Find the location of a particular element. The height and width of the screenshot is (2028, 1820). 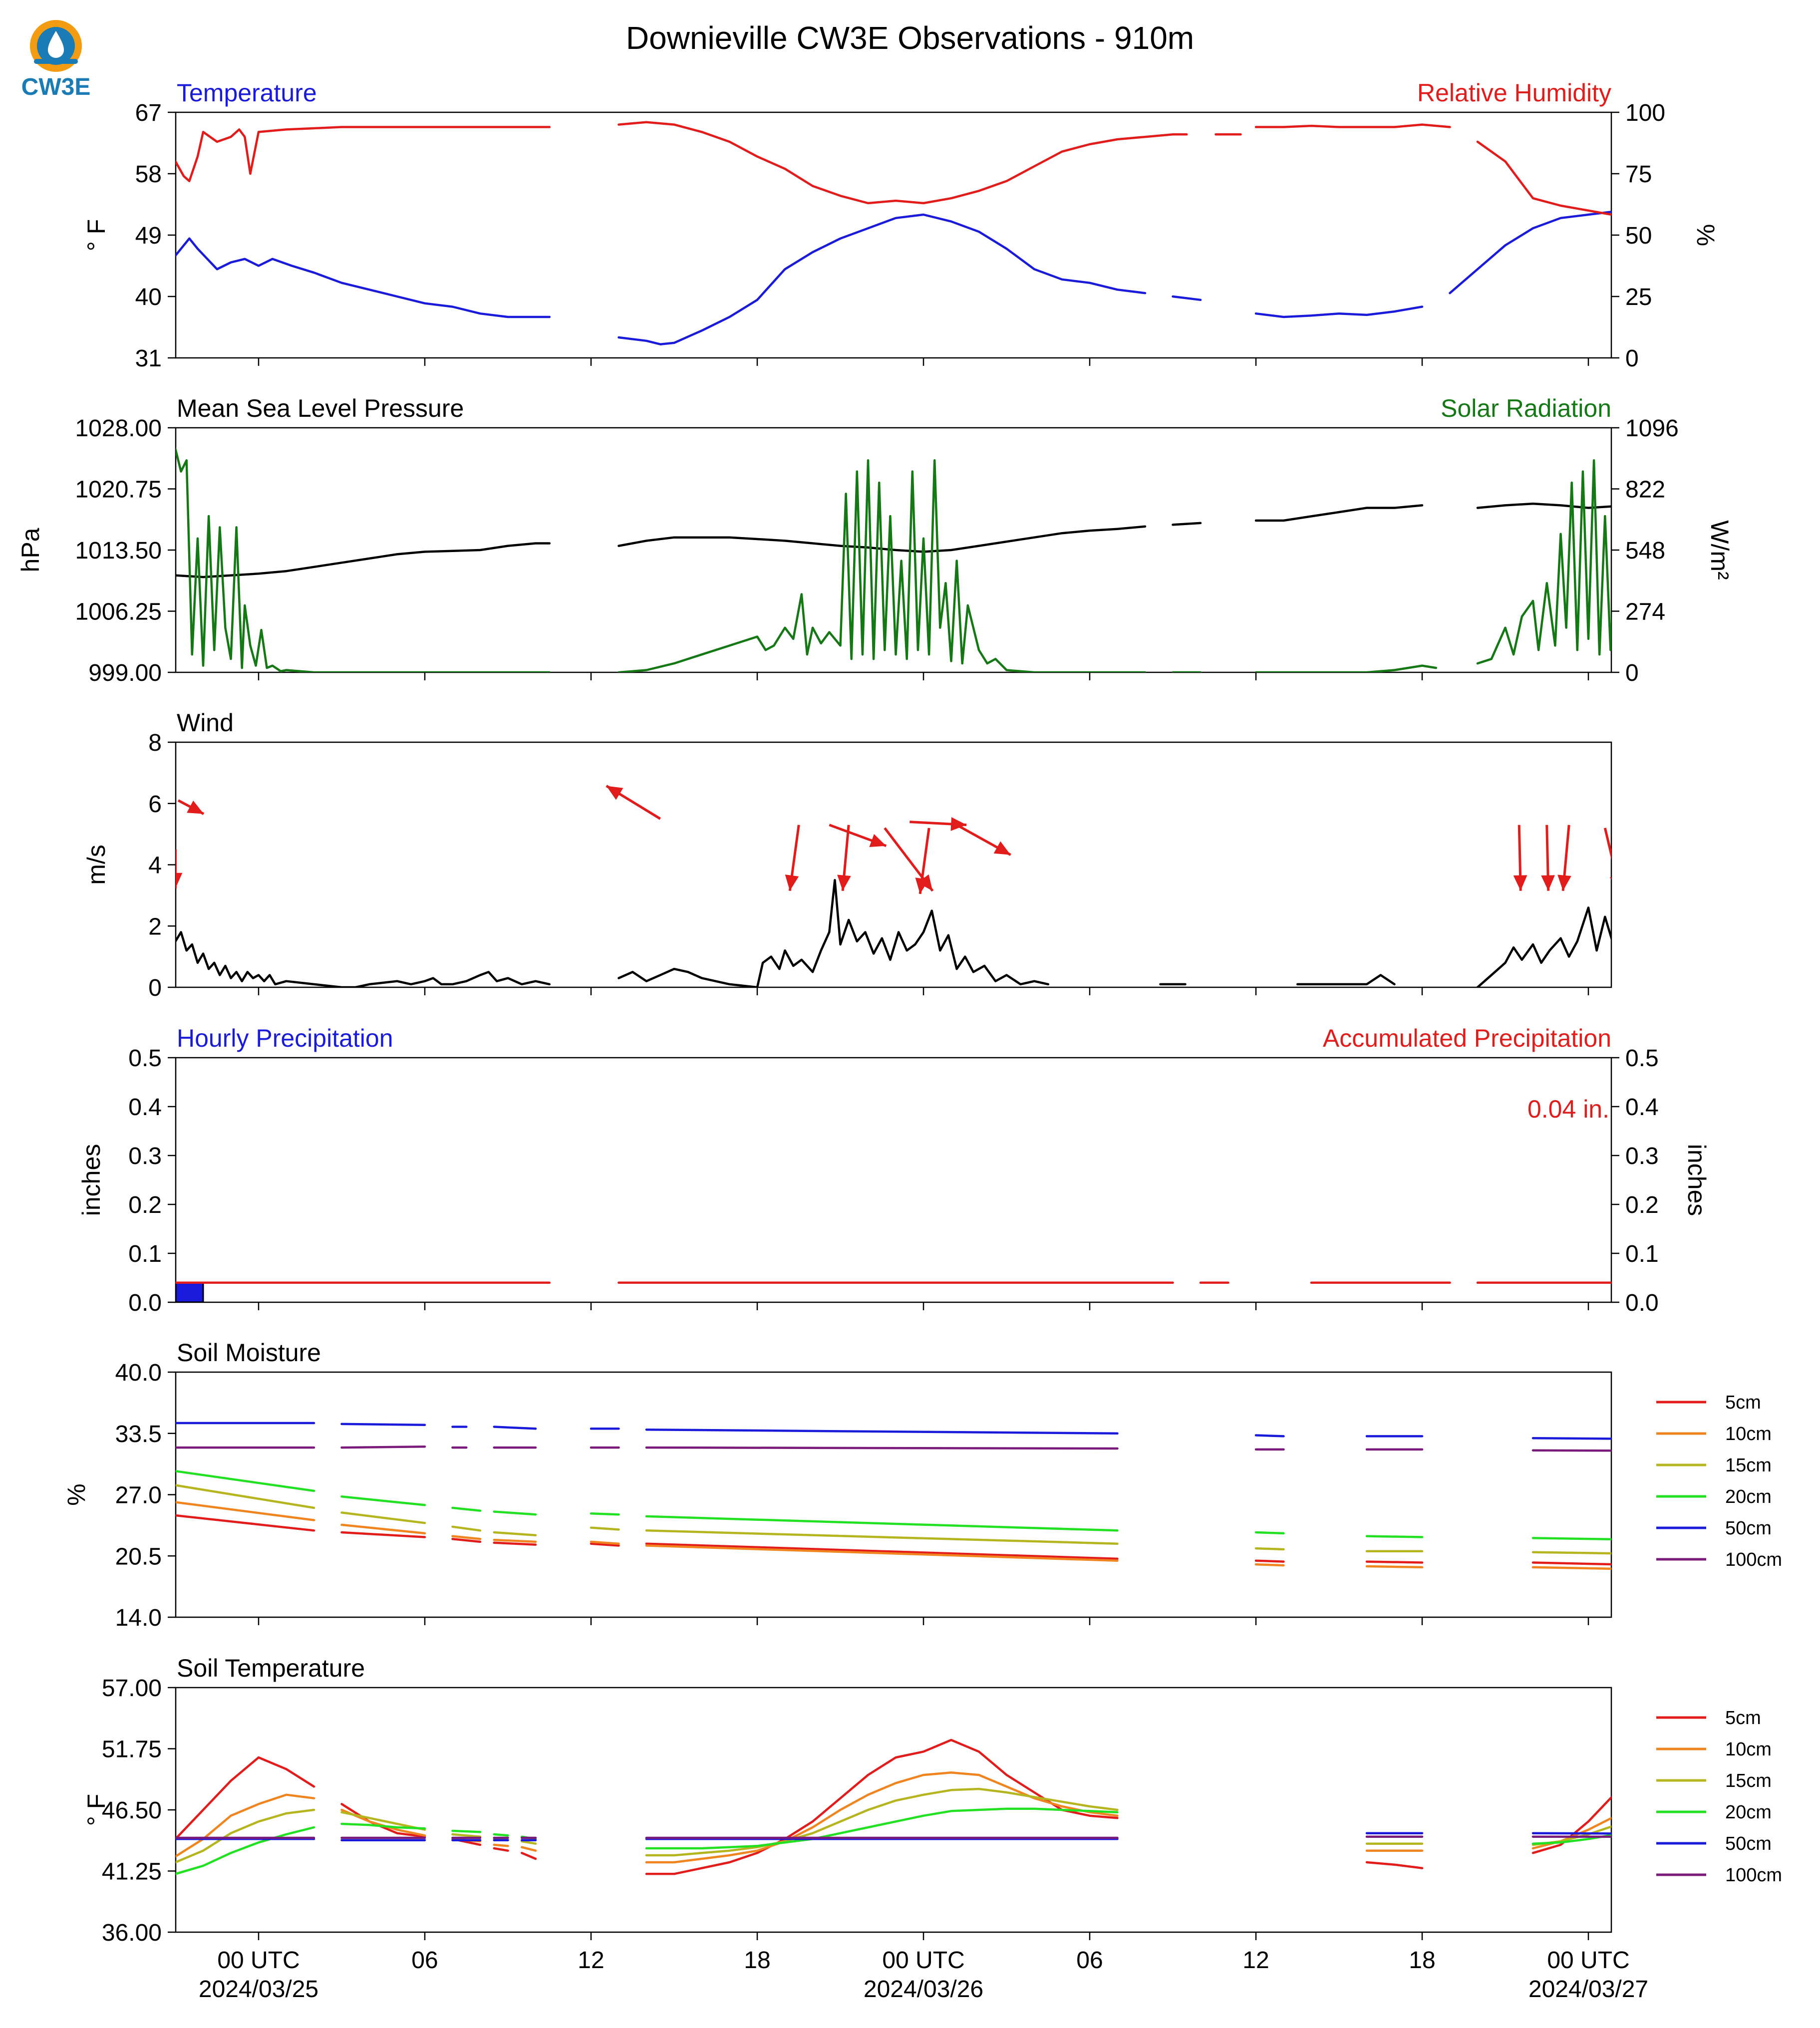

x-tick-label: 12 is located at coordinates (1255, 1960).